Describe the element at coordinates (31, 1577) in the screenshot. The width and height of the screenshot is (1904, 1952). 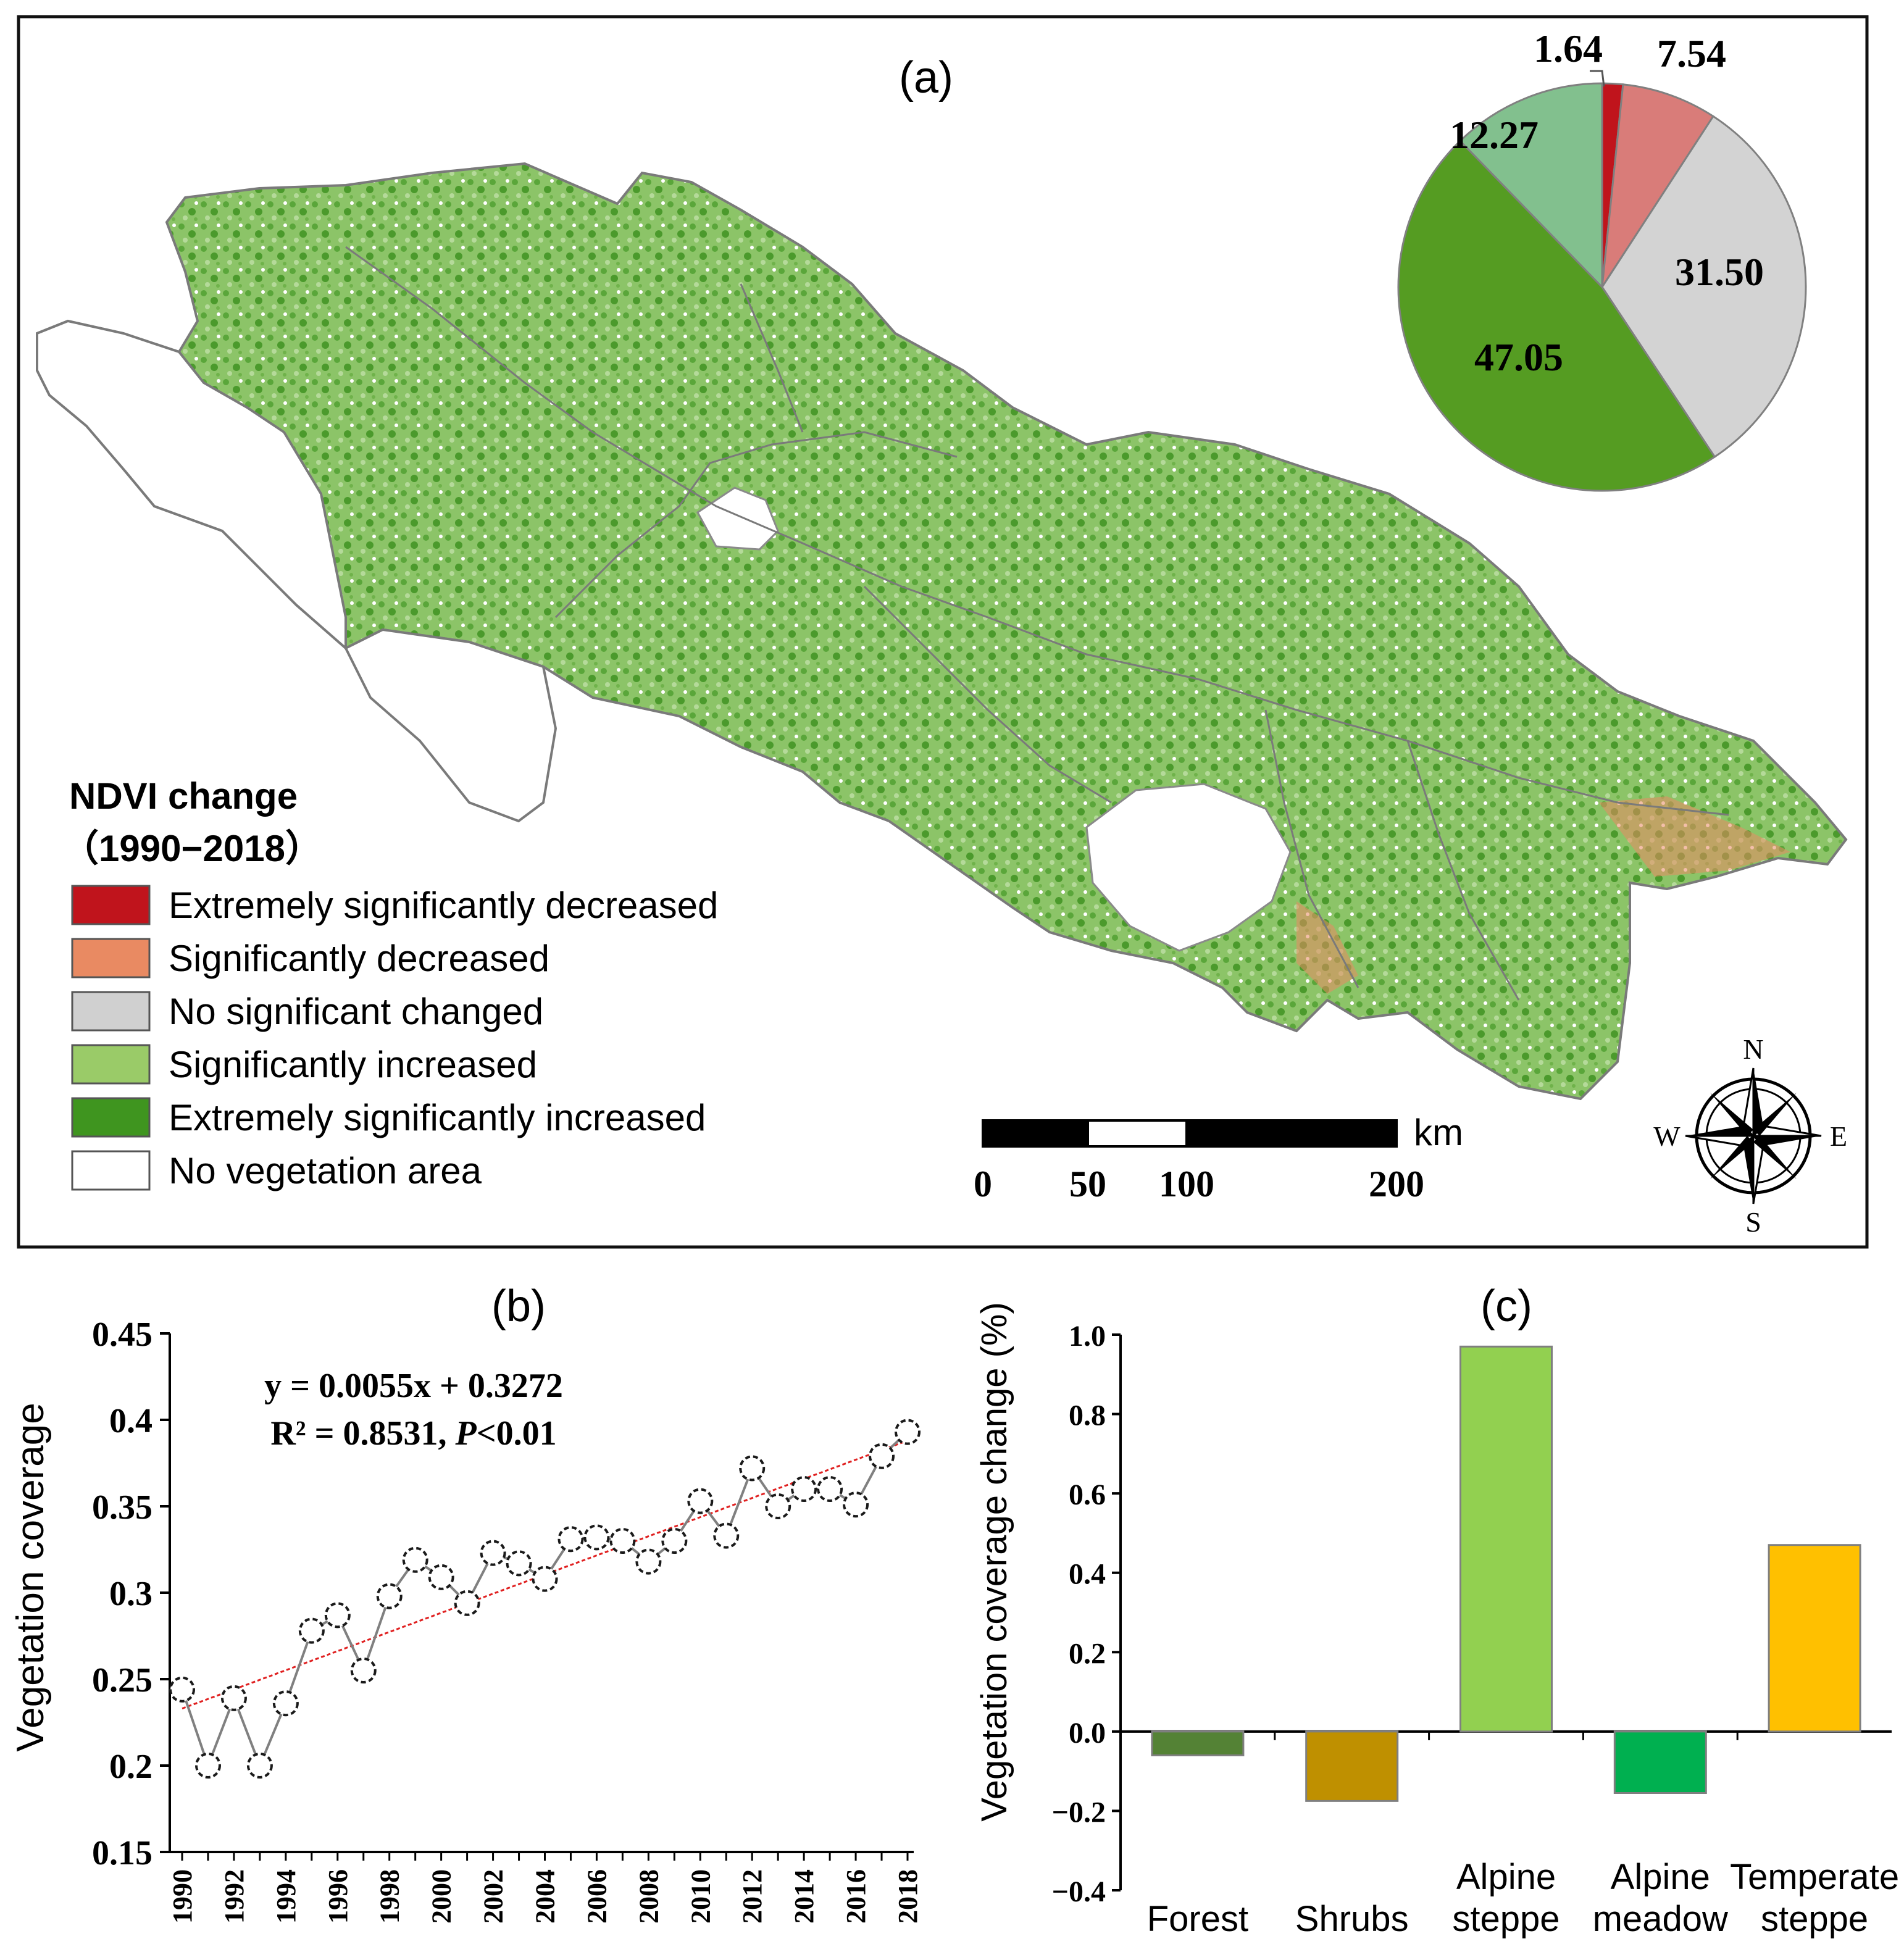
I see `panel-b-ylabel: Vegetation coverage` at that location.